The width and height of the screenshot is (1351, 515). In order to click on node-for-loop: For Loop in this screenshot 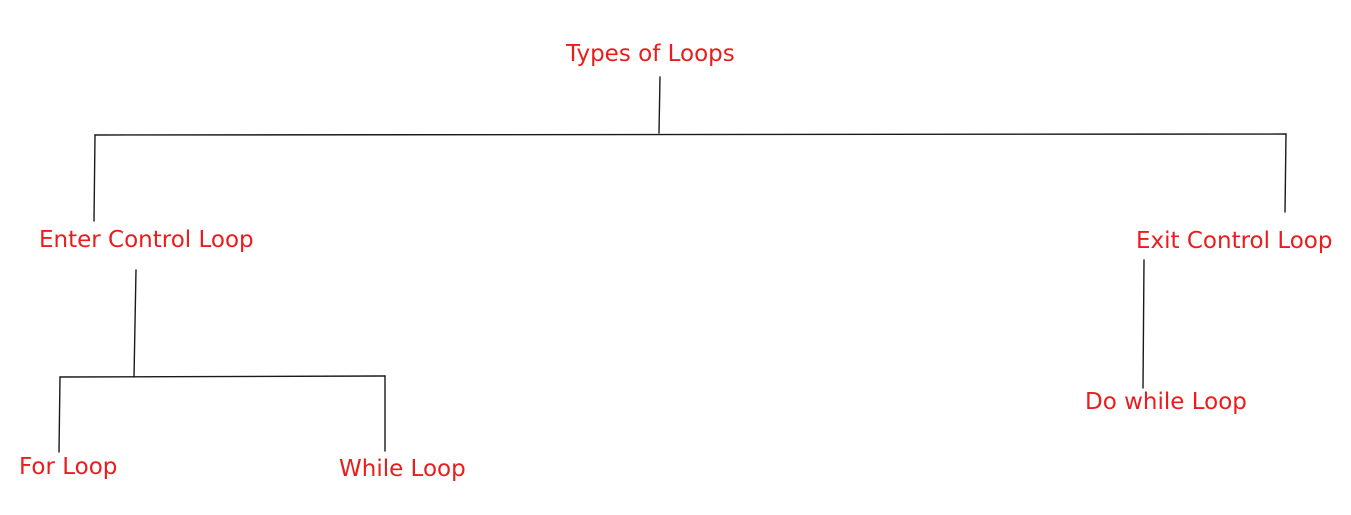, I will do `click(68, 467)`.